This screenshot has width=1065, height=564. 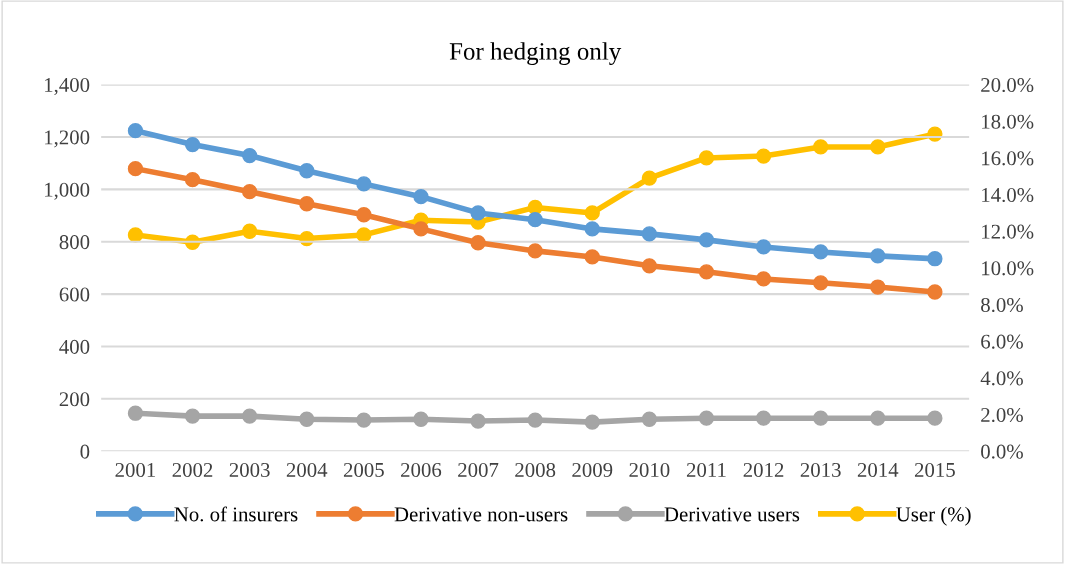 I want to click on y2-tick-label: 10.0%, so click(x=1008, y=268).